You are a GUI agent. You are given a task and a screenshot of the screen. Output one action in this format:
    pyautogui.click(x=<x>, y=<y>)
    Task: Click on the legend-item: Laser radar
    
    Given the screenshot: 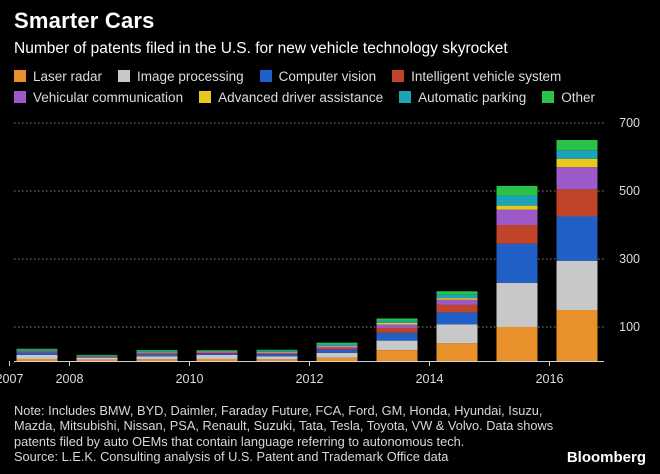 What is the action you would take?
    pyautogui.click(x=58, y=76)
    